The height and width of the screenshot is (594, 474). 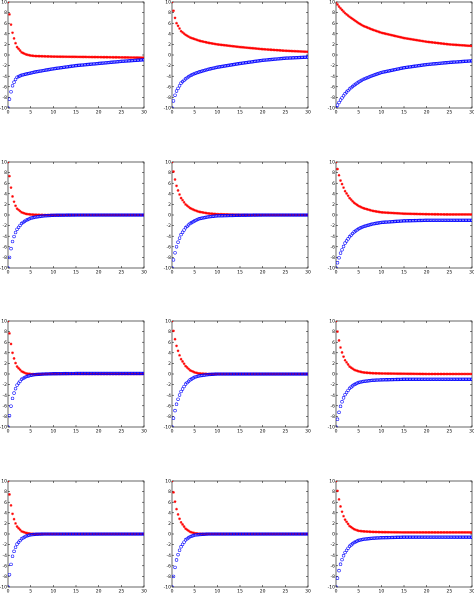 What do you see at coordinates (169, 396) in the screenshot?
I see `y-tick-label: -4` at bounding box center [169, 396].